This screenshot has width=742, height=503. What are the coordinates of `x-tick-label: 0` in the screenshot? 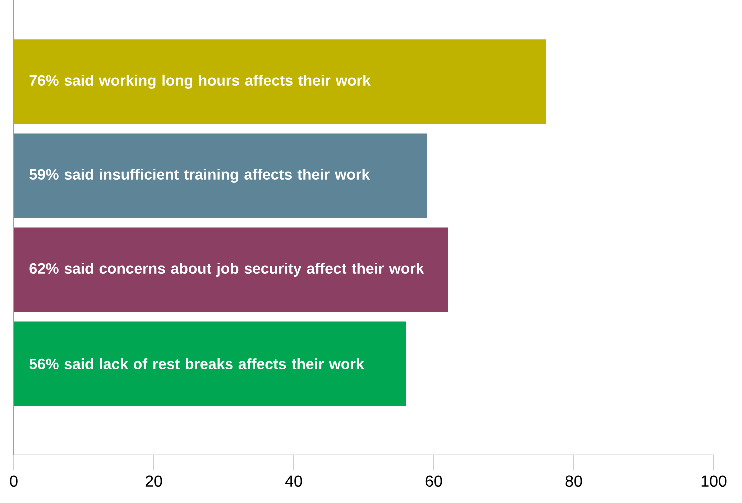 It's located at (14, 481).